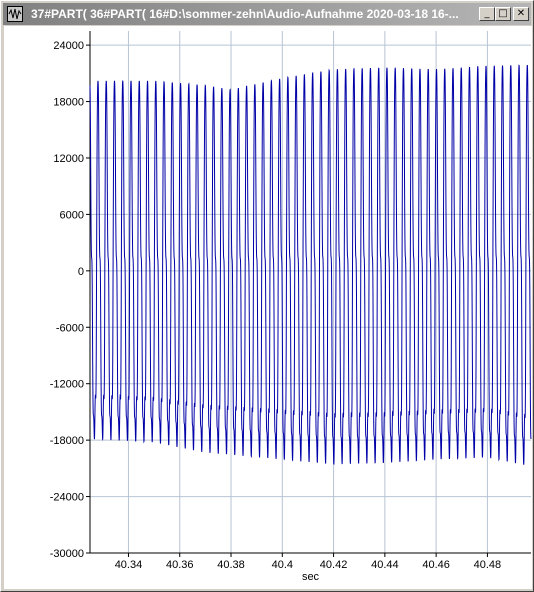 This screenshot has height=592, width=534. What do you see at coordinates (70, 328) in the screenshot?
I see `y-tick-label: -6000` at bounding box center [70, 328].